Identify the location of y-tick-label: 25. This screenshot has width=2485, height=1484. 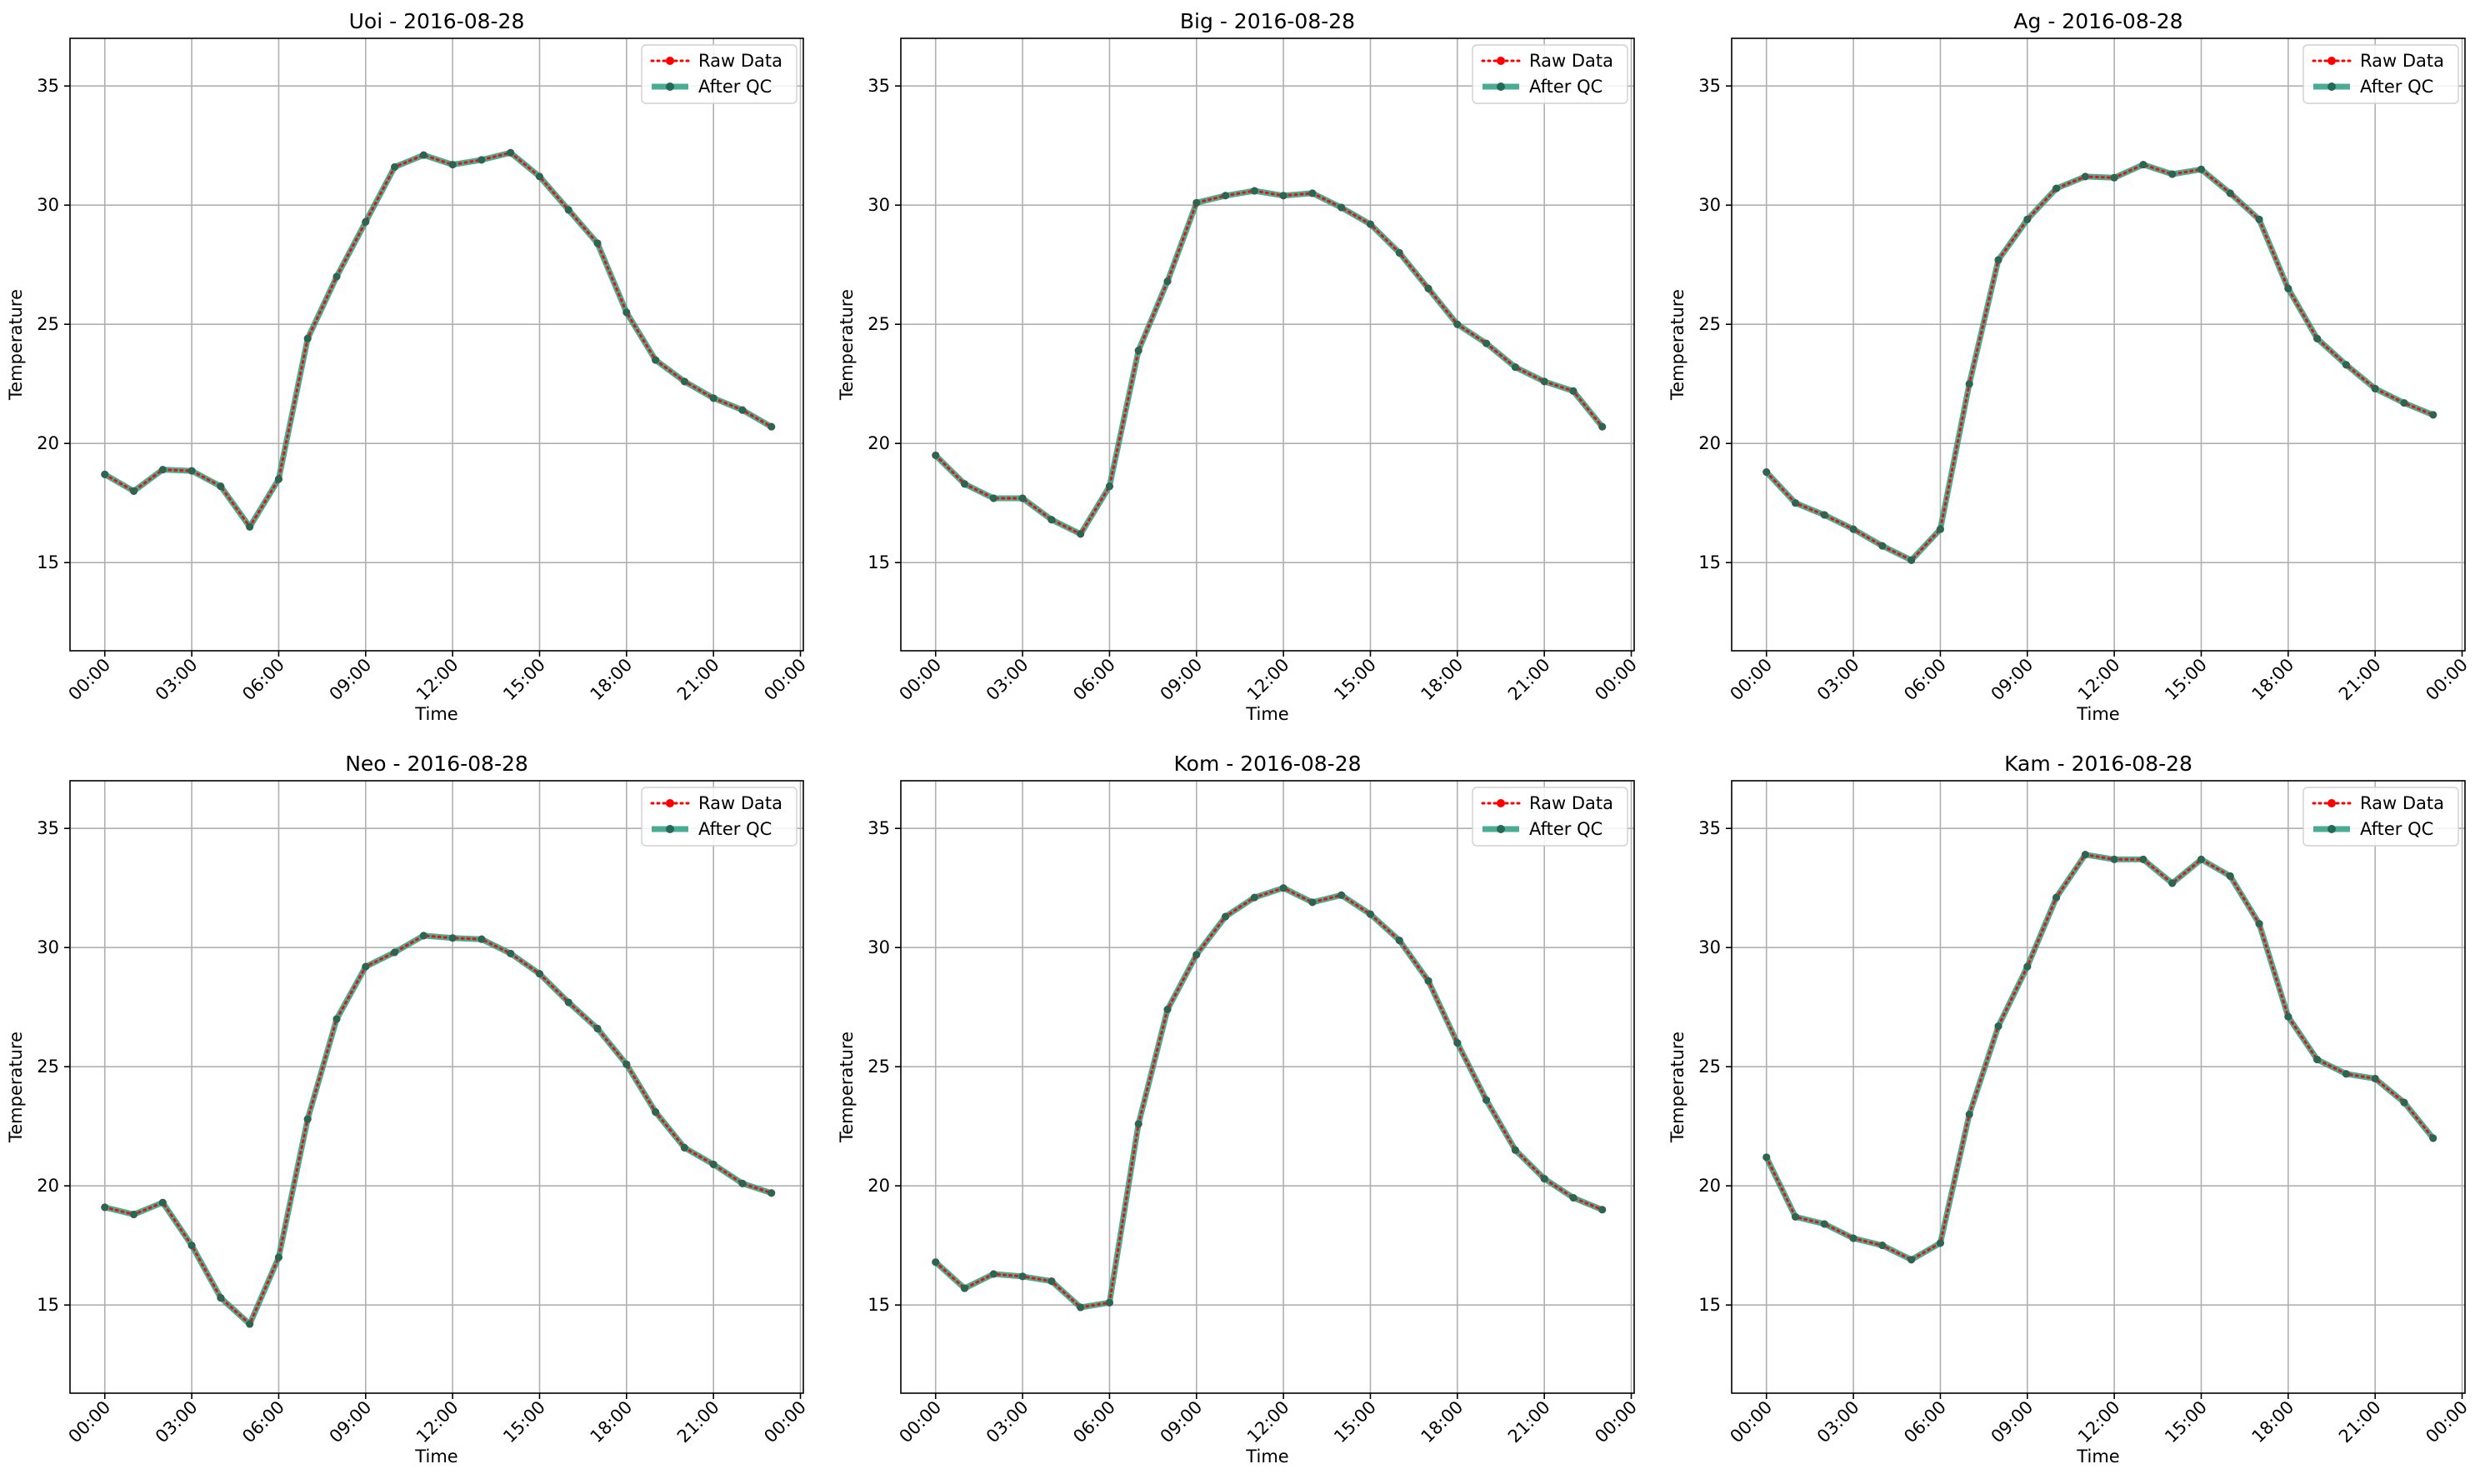
(1710, 1067).